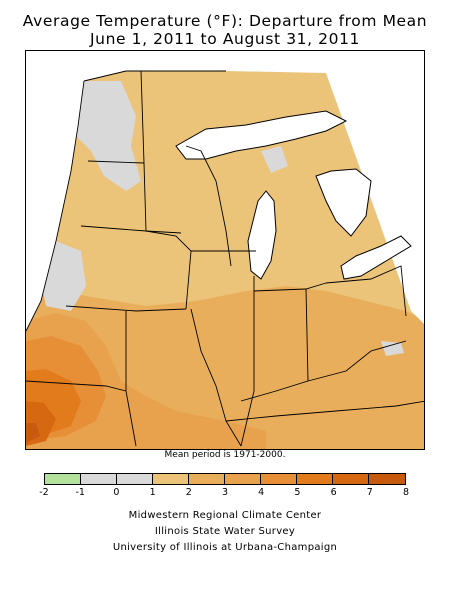  I want to click on departure-near-normal-upper-michigan, so click(274, 159).